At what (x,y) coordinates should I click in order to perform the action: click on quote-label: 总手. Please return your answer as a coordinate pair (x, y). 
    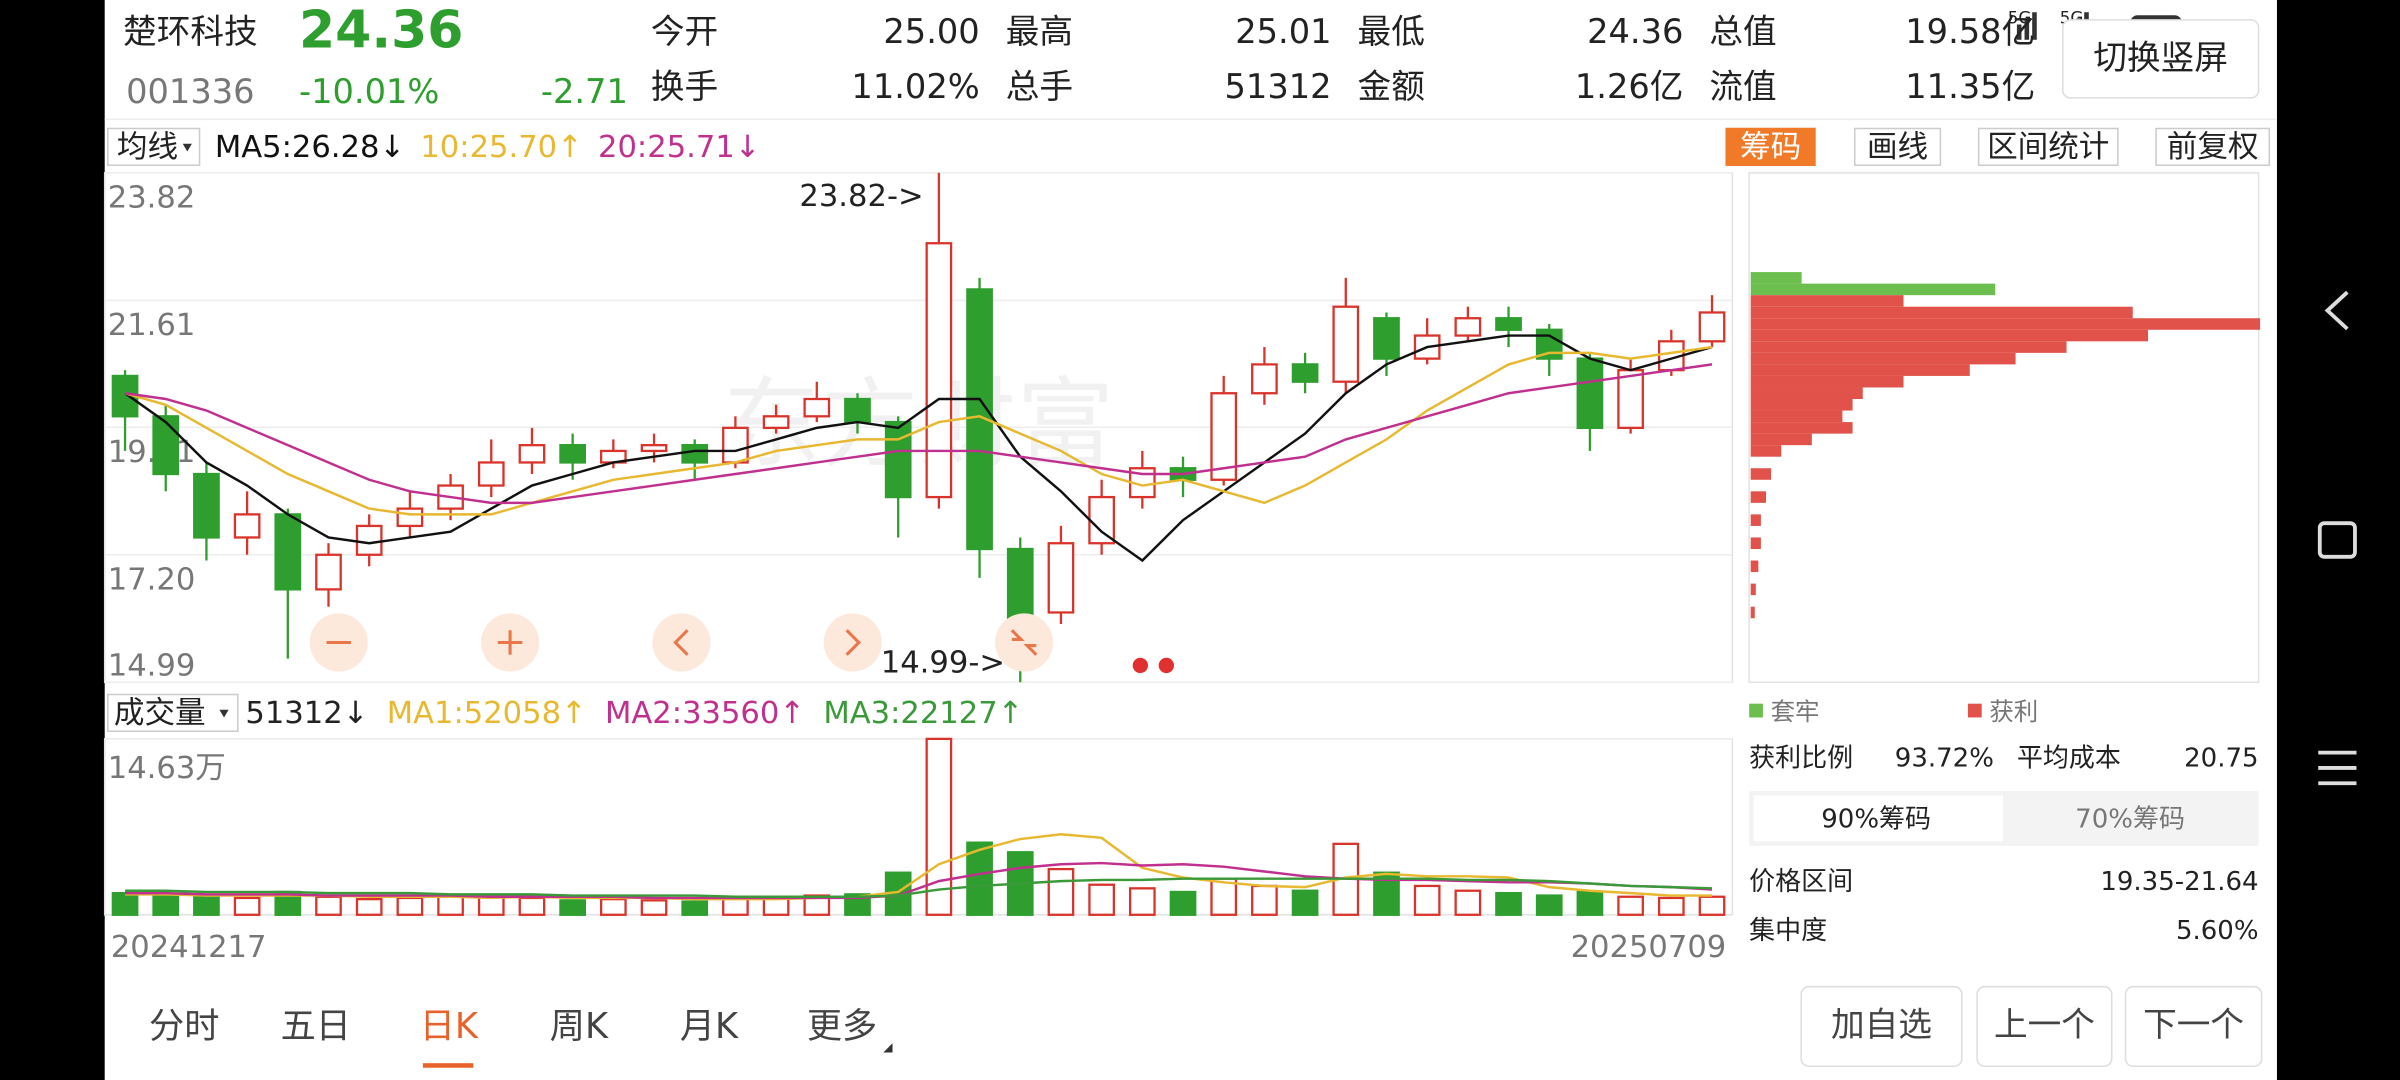
    Looking at the image, I should click on (1039, 86).